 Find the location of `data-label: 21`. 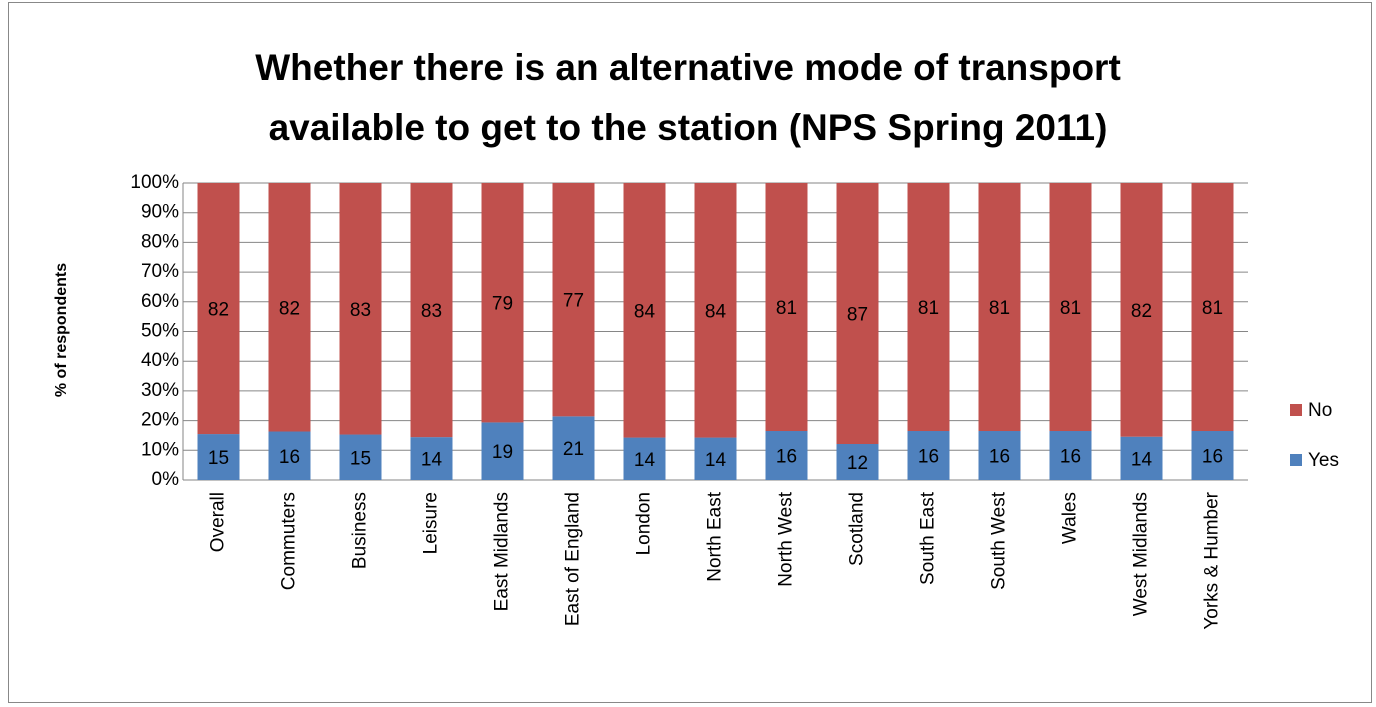

data-label: 21 is located at coordinates (573, 449).